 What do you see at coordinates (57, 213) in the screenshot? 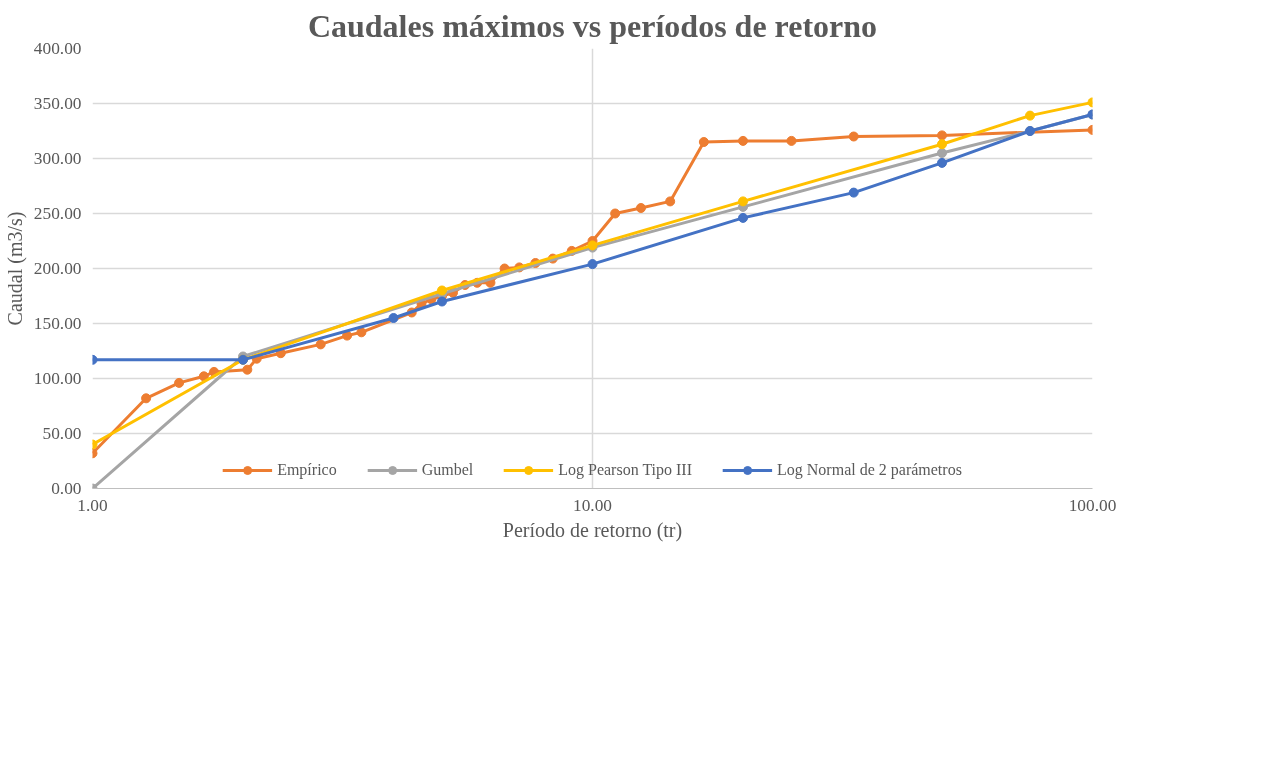
I see `y-tick-label: 250.00` at bounding box center [57, 213].